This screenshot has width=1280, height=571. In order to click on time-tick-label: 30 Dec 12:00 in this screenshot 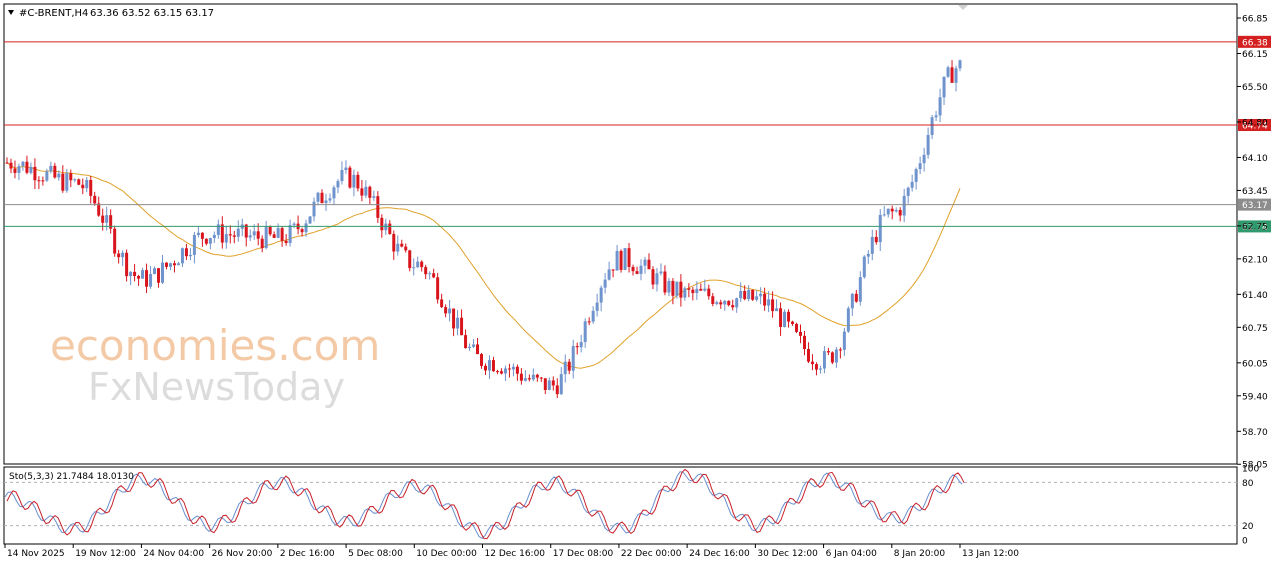, I will do `click(787, 554)`.